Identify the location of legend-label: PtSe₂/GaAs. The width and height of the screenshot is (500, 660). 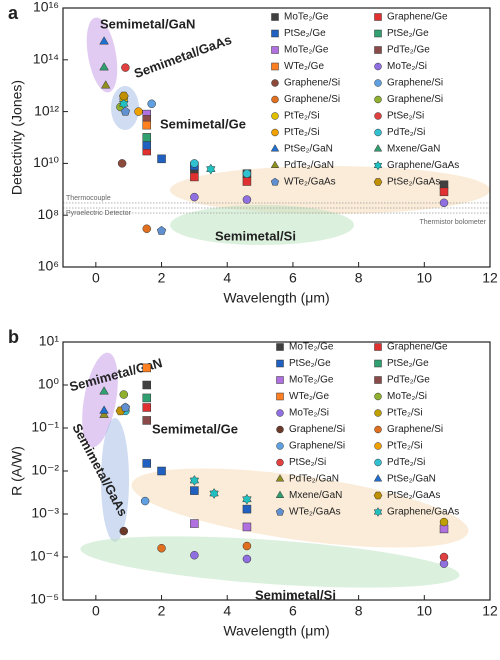
(413, 495).